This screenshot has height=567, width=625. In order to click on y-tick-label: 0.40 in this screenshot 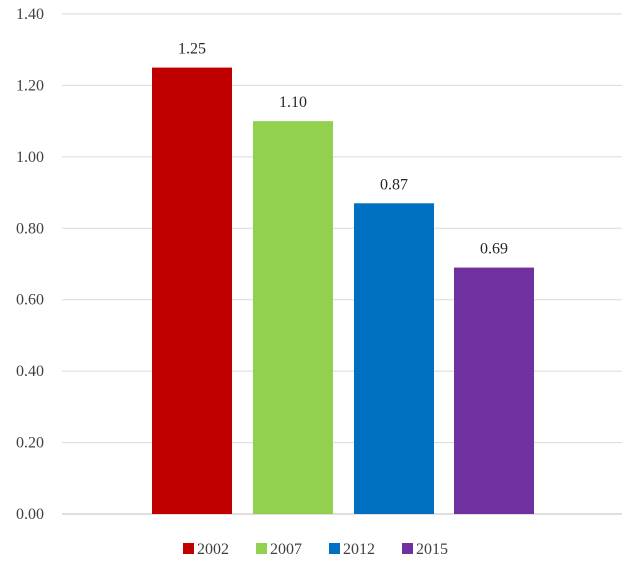, I will do `click(30, 371)`.